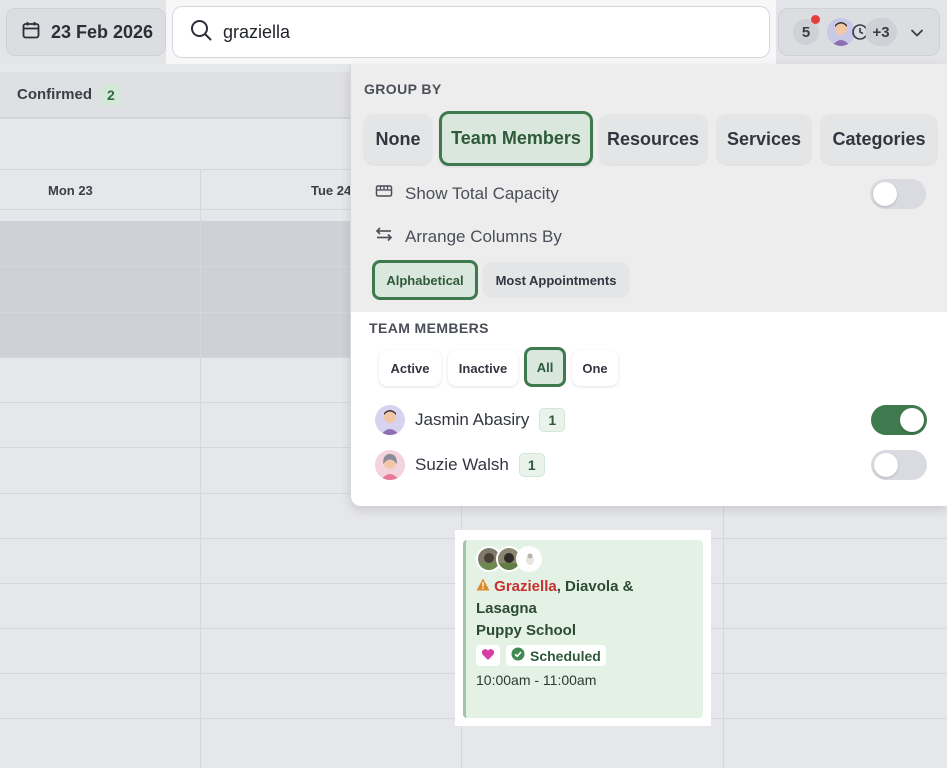 Image resolution: width=947 pixels, height=768 pixels. What do you see at coordinates (516, 138) in the screenshot?
I see `group-option-team-members: Team Members` at bounding box center [516, 138].